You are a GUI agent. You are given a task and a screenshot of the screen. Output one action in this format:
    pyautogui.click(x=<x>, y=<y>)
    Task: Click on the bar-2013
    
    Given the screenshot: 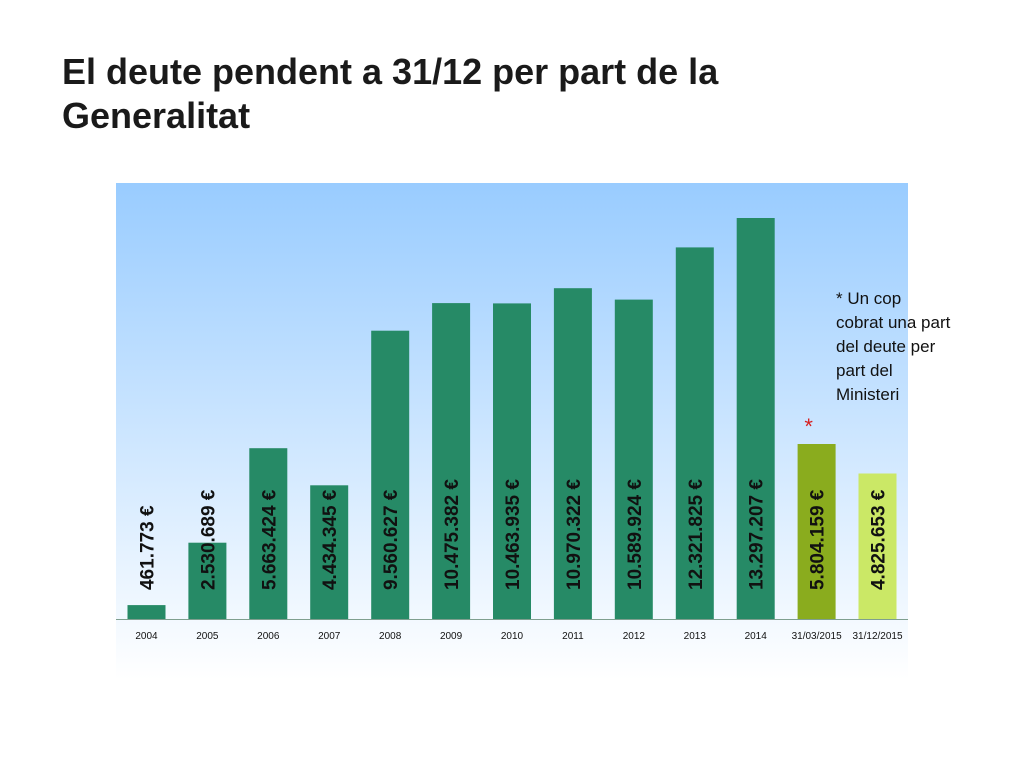 What is the action you would take?
    pyautogui.click(x=694, y=433)
    